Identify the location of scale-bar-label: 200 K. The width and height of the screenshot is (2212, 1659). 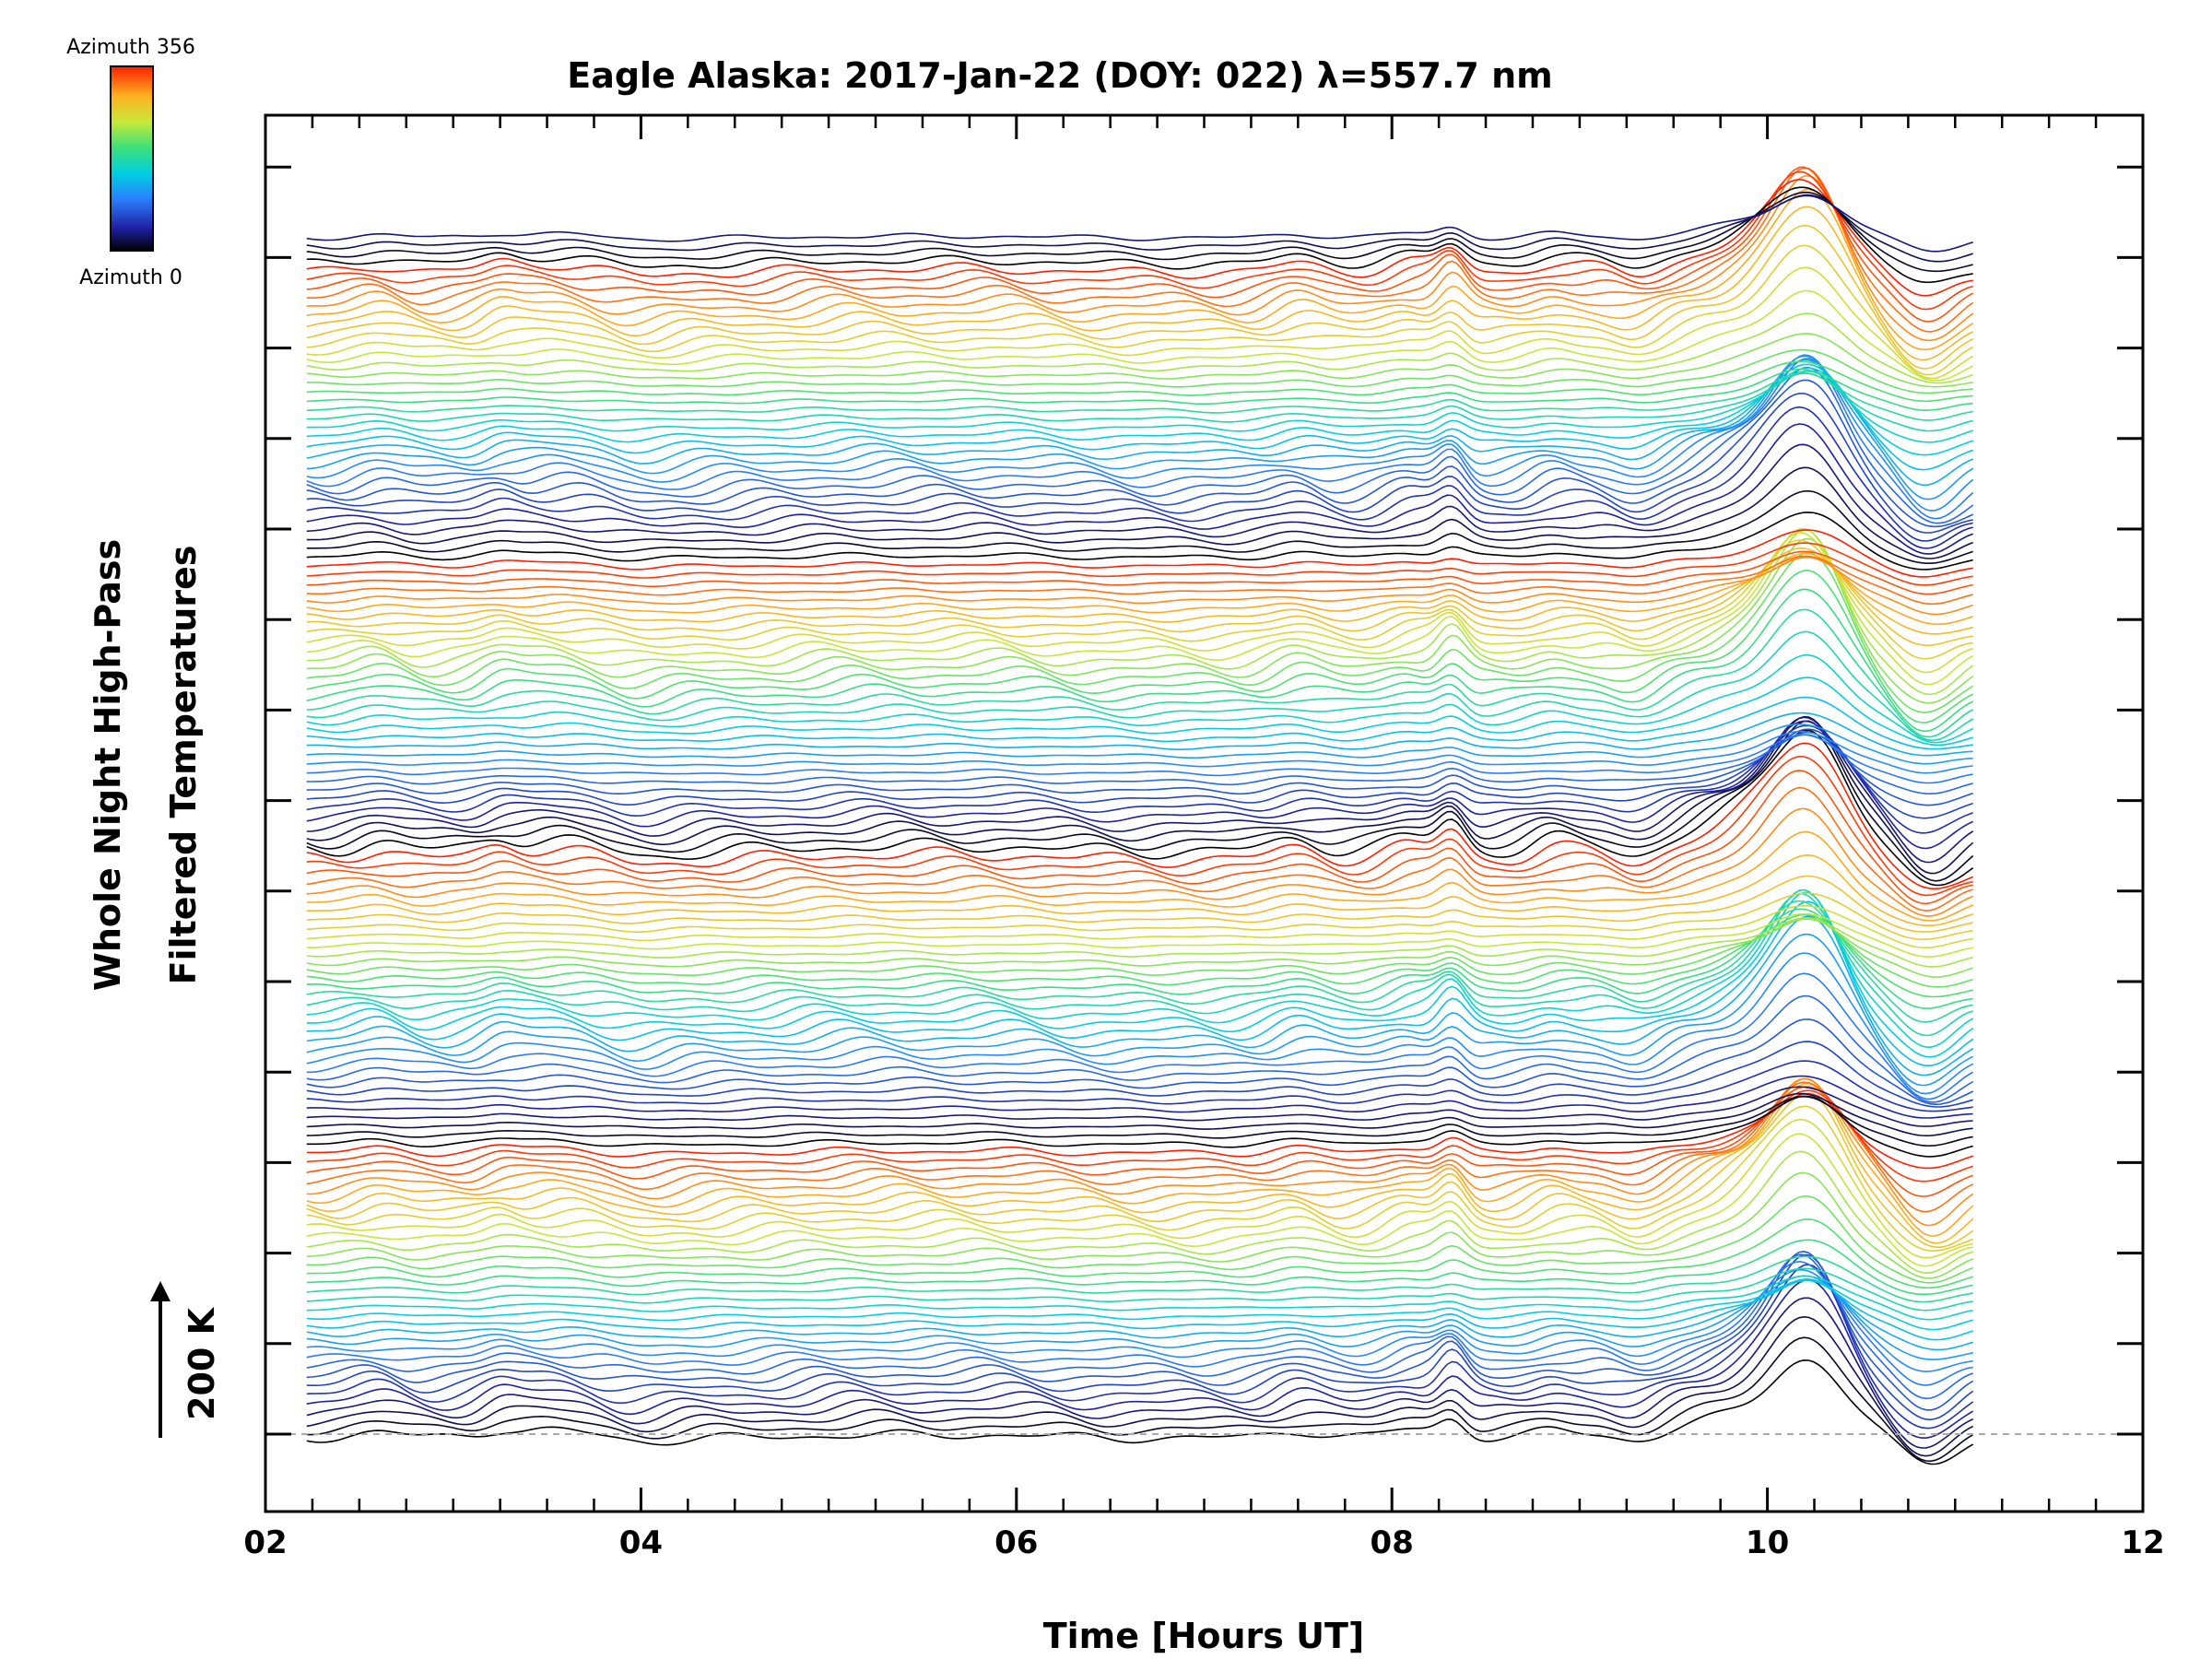
(202, 1363).